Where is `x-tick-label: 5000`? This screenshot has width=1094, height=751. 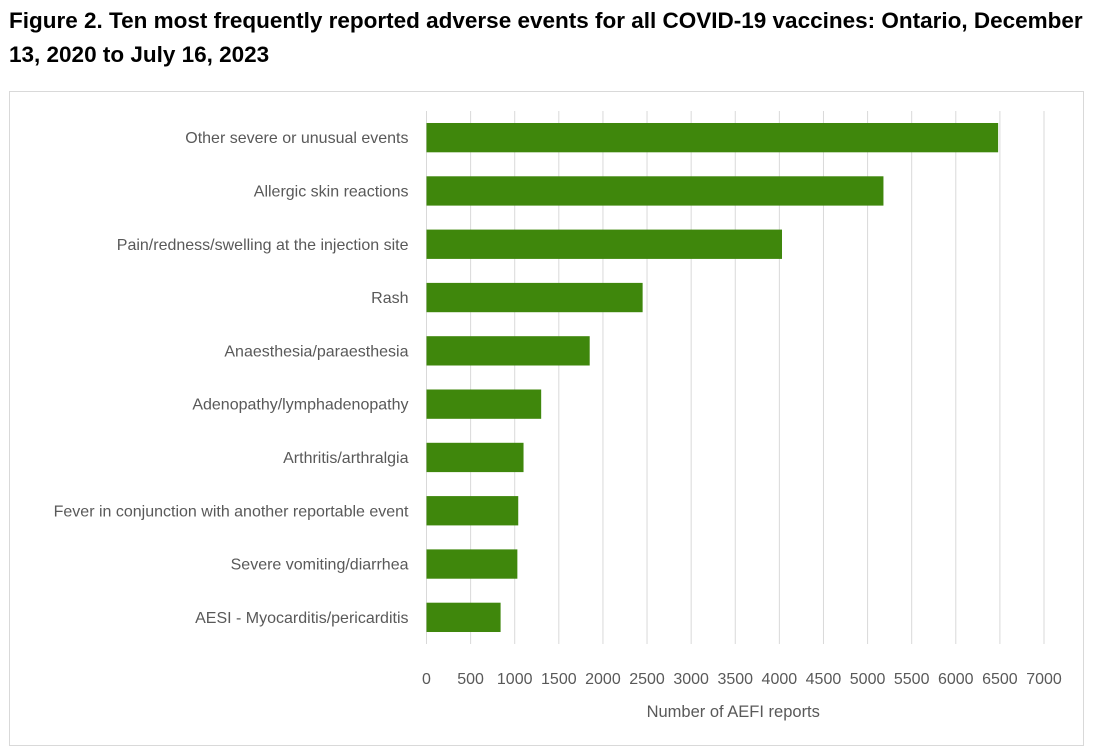
x-tick-label: 5000 is located at coordinates (868, 679).